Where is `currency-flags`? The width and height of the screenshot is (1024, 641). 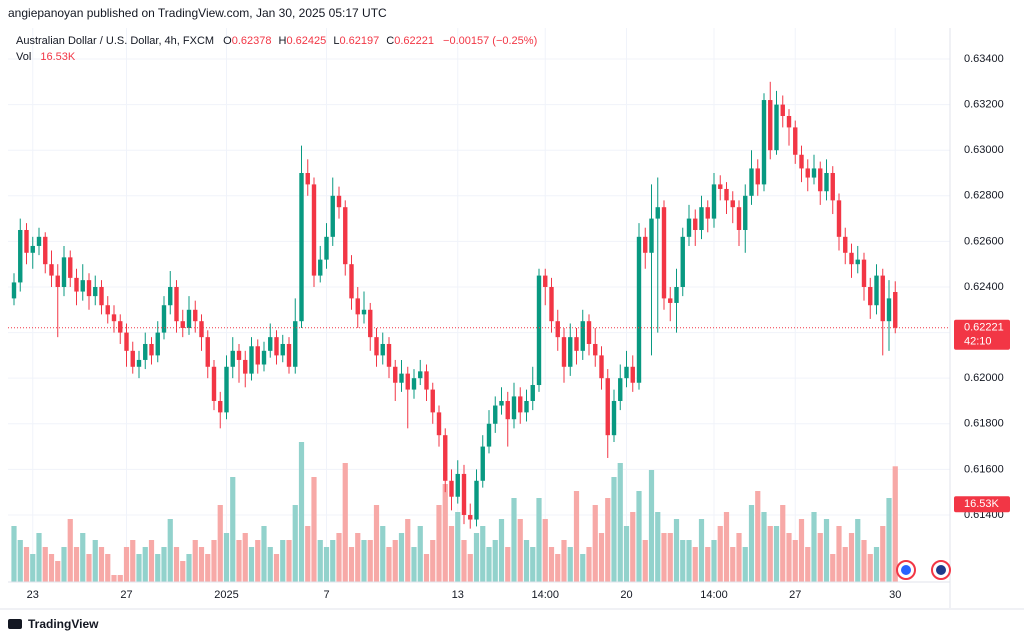
currency-flags is located at coordinates (923, 570).